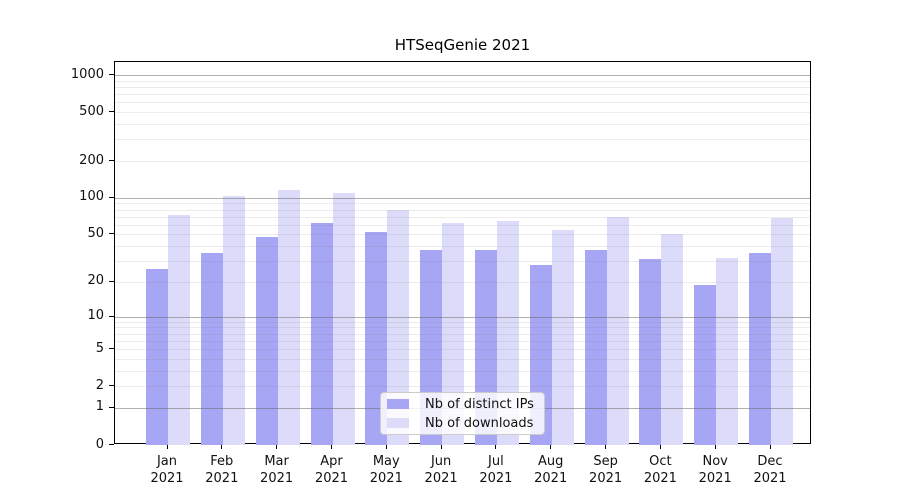  Describe the element at coordinates (727, 351) in the screenshot. I see `bar-downloads-nov` at that location.